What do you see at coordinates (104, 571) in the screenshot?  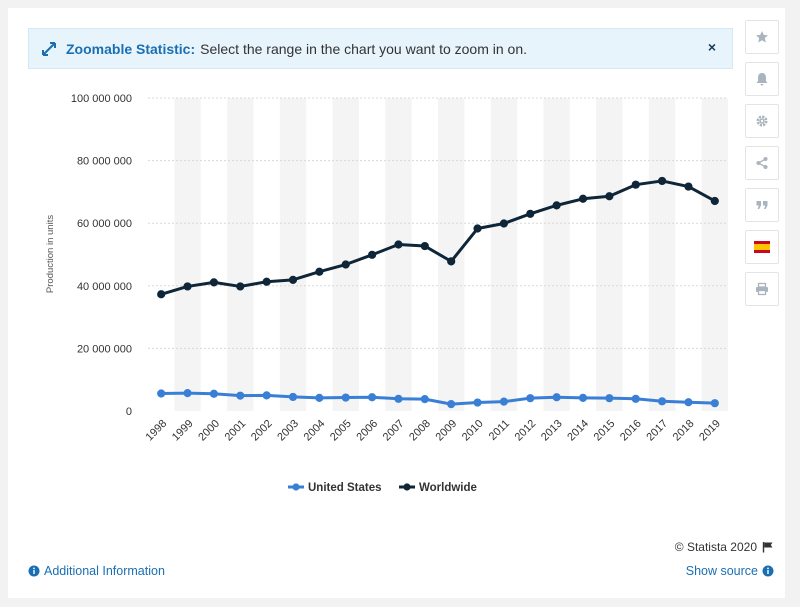 I see `additional-info-label: Additional Information` at bounding box center [104, 571].